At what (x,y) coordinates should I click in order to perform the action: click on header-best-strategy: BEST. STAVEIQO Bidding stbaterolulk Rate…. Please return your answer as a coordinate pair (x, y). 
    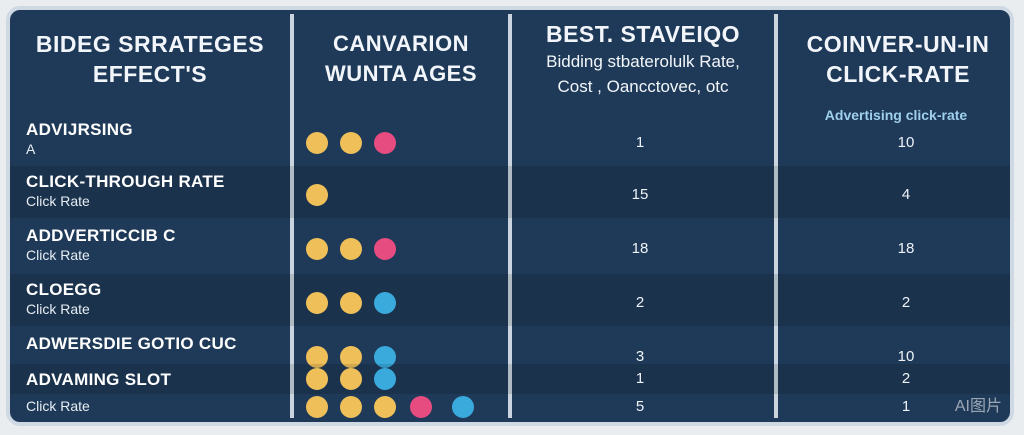
    Looking at the image, I should click on (643, 59).